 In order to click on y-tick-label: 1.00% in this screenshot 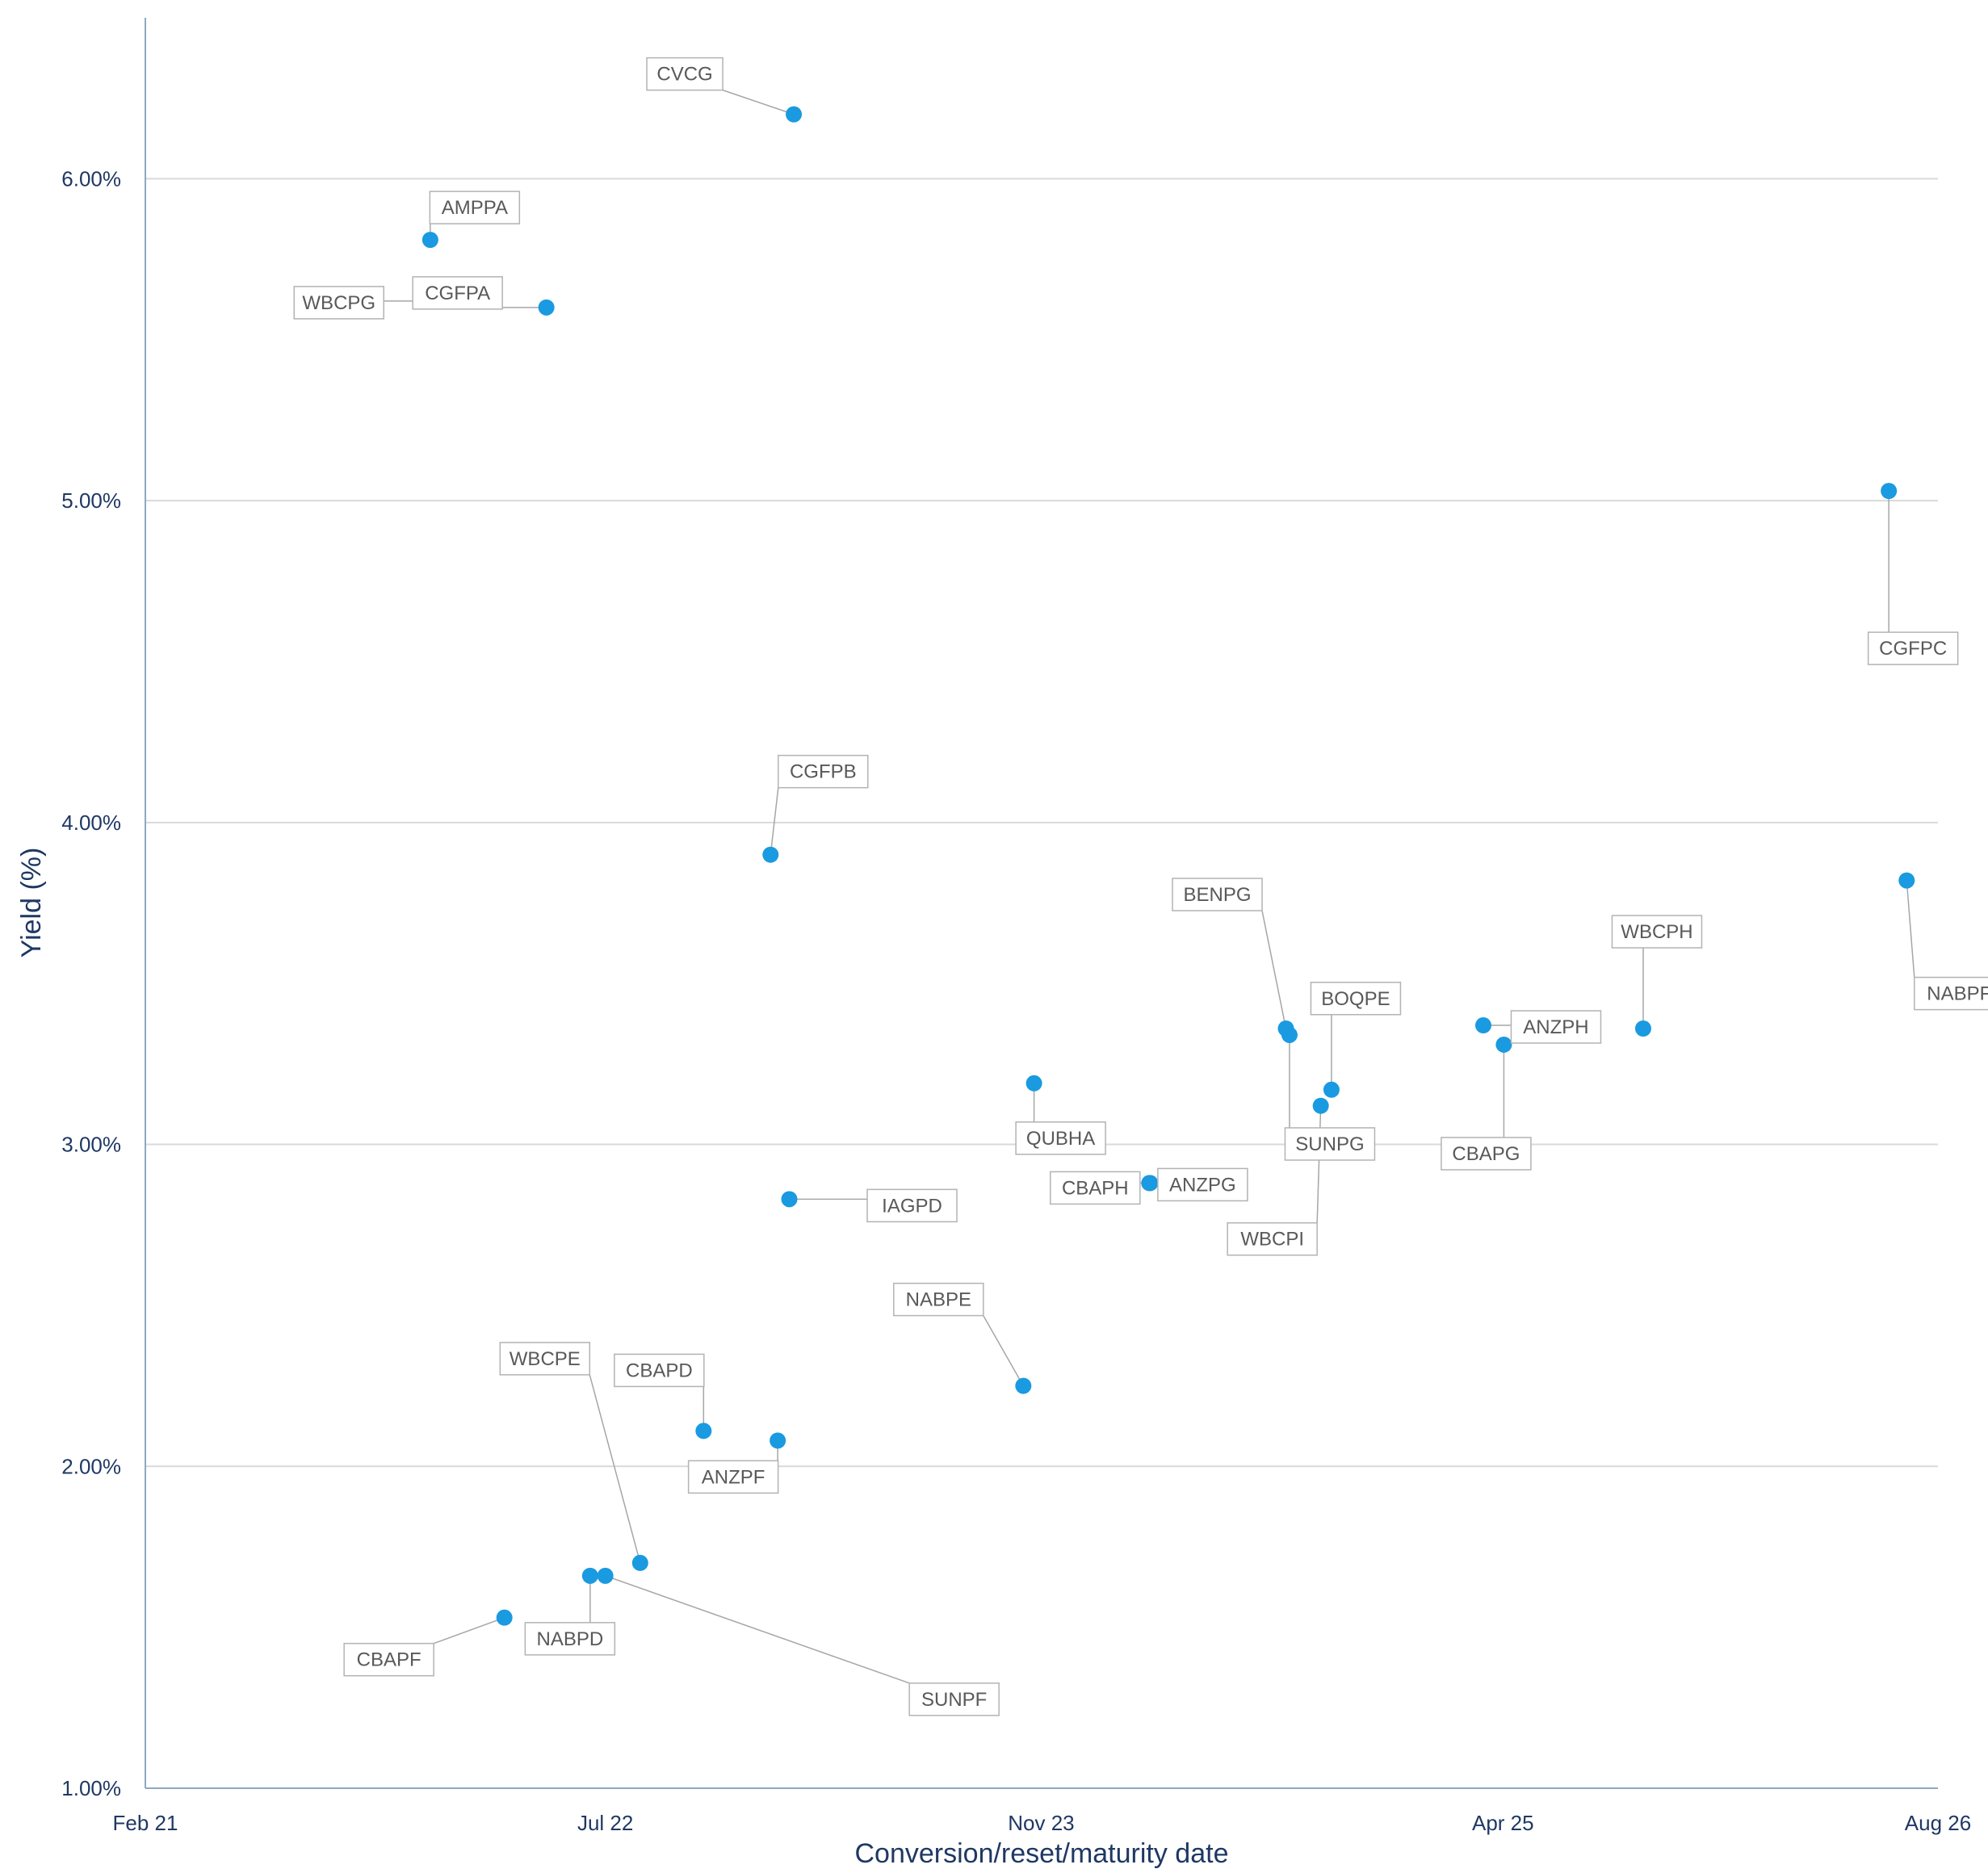, I will do `click(91, 1788)`.